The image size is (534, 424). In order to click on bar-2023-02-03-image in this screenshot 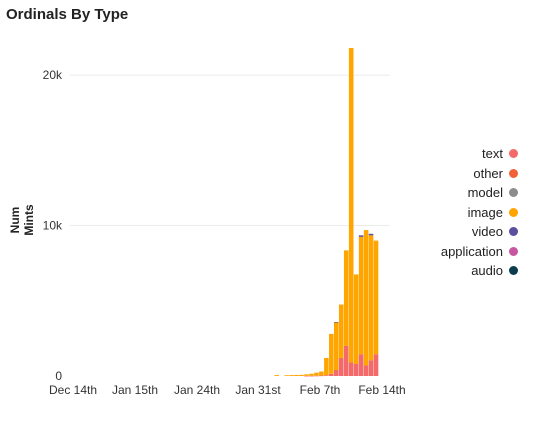, I will do `click(326, 366)`.